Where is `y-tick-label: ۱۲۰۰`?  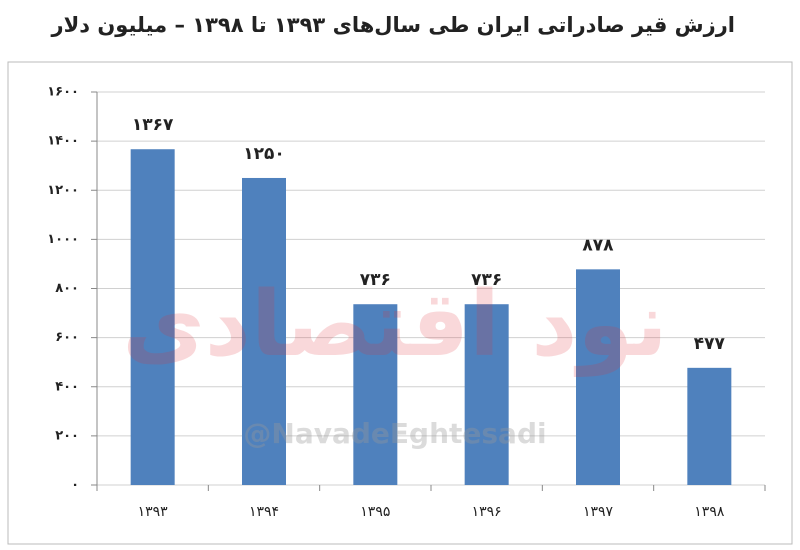
y-tick-label: ۱۲۰۰ is located at coordinates (63, 190).